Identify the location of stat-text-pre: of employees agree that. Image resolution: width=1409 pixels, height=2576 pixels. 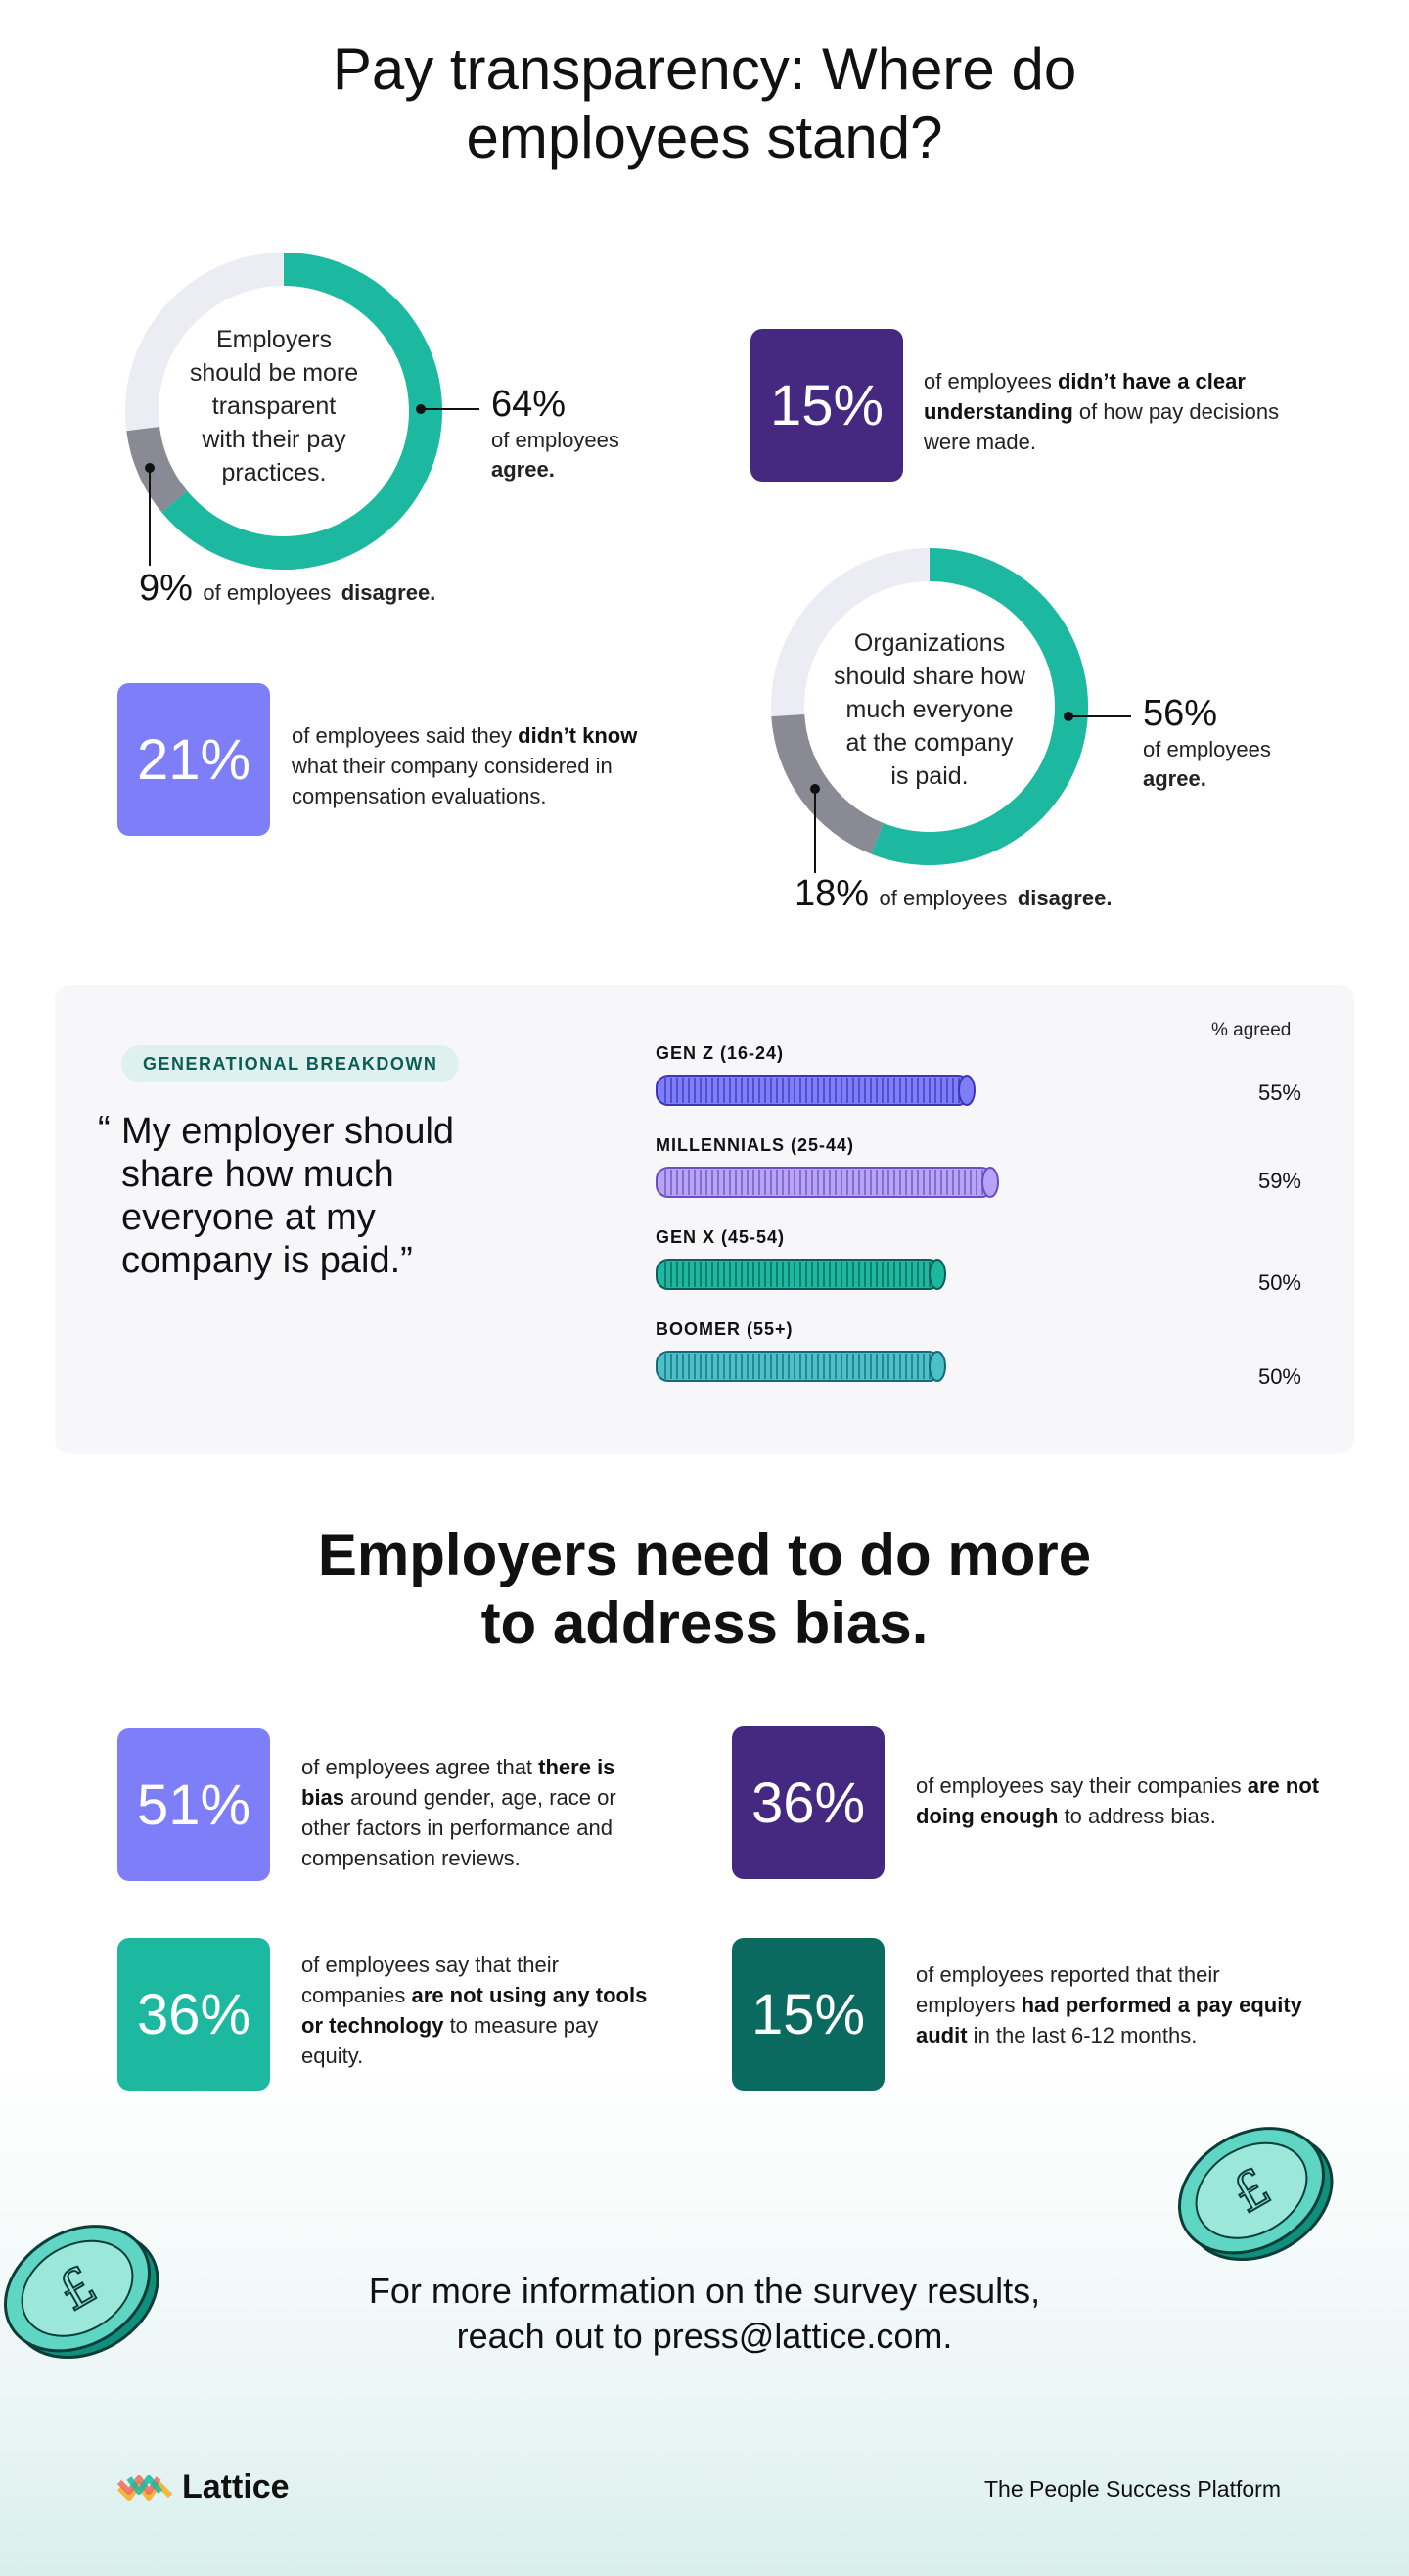
(420, 1767).